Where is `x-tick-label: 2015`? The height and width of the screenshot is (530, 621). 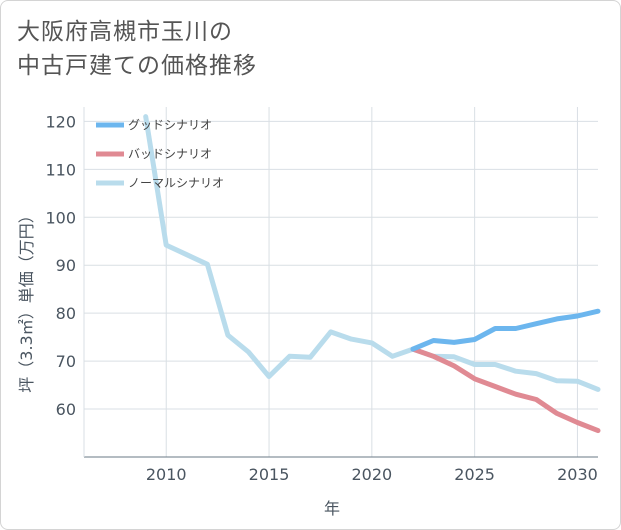
x-tick-label: 2015 is located at coordinates (269, 474).